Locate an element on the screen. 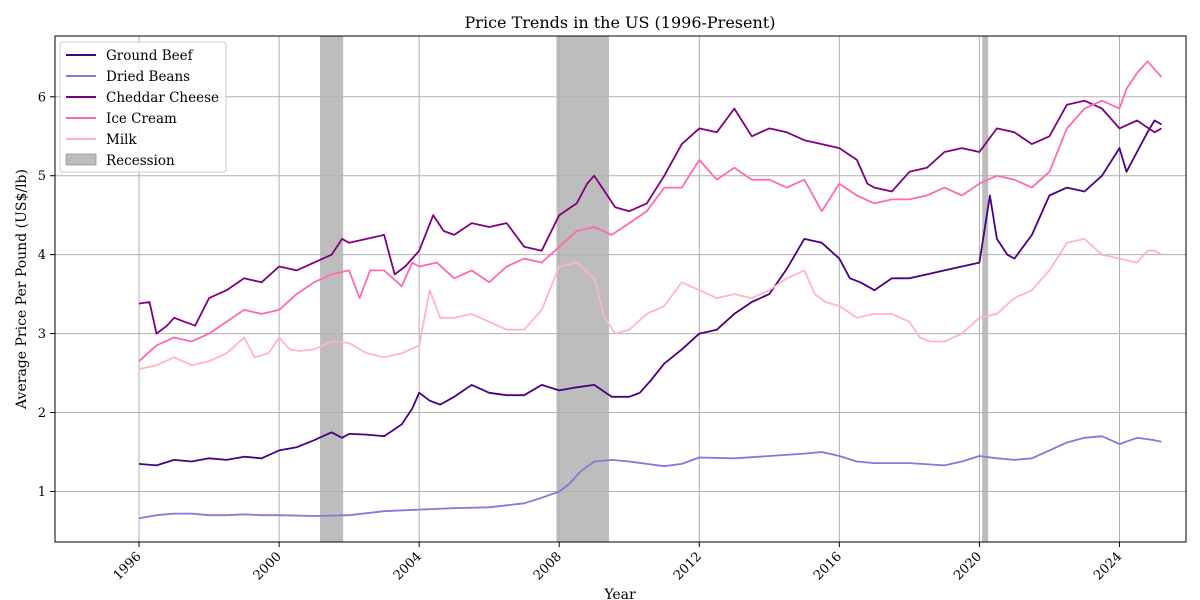  legend-label: Ground Beef is located at coordinates (150, 56).